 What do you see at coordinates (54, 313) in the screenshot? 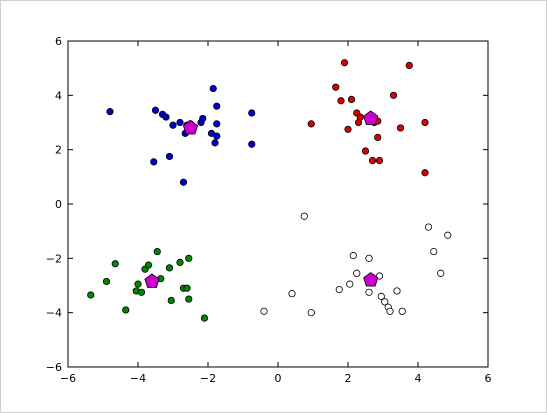
I see `y-tick-label: −4` at bounding box center [54, 313].